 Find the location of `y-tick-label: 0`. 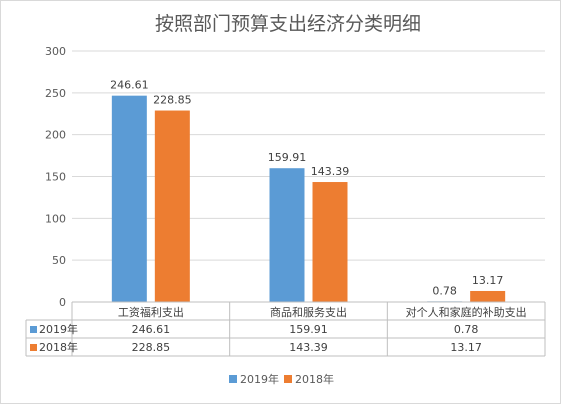

y-tick-label: 0 is located at coordinates (62, 302).